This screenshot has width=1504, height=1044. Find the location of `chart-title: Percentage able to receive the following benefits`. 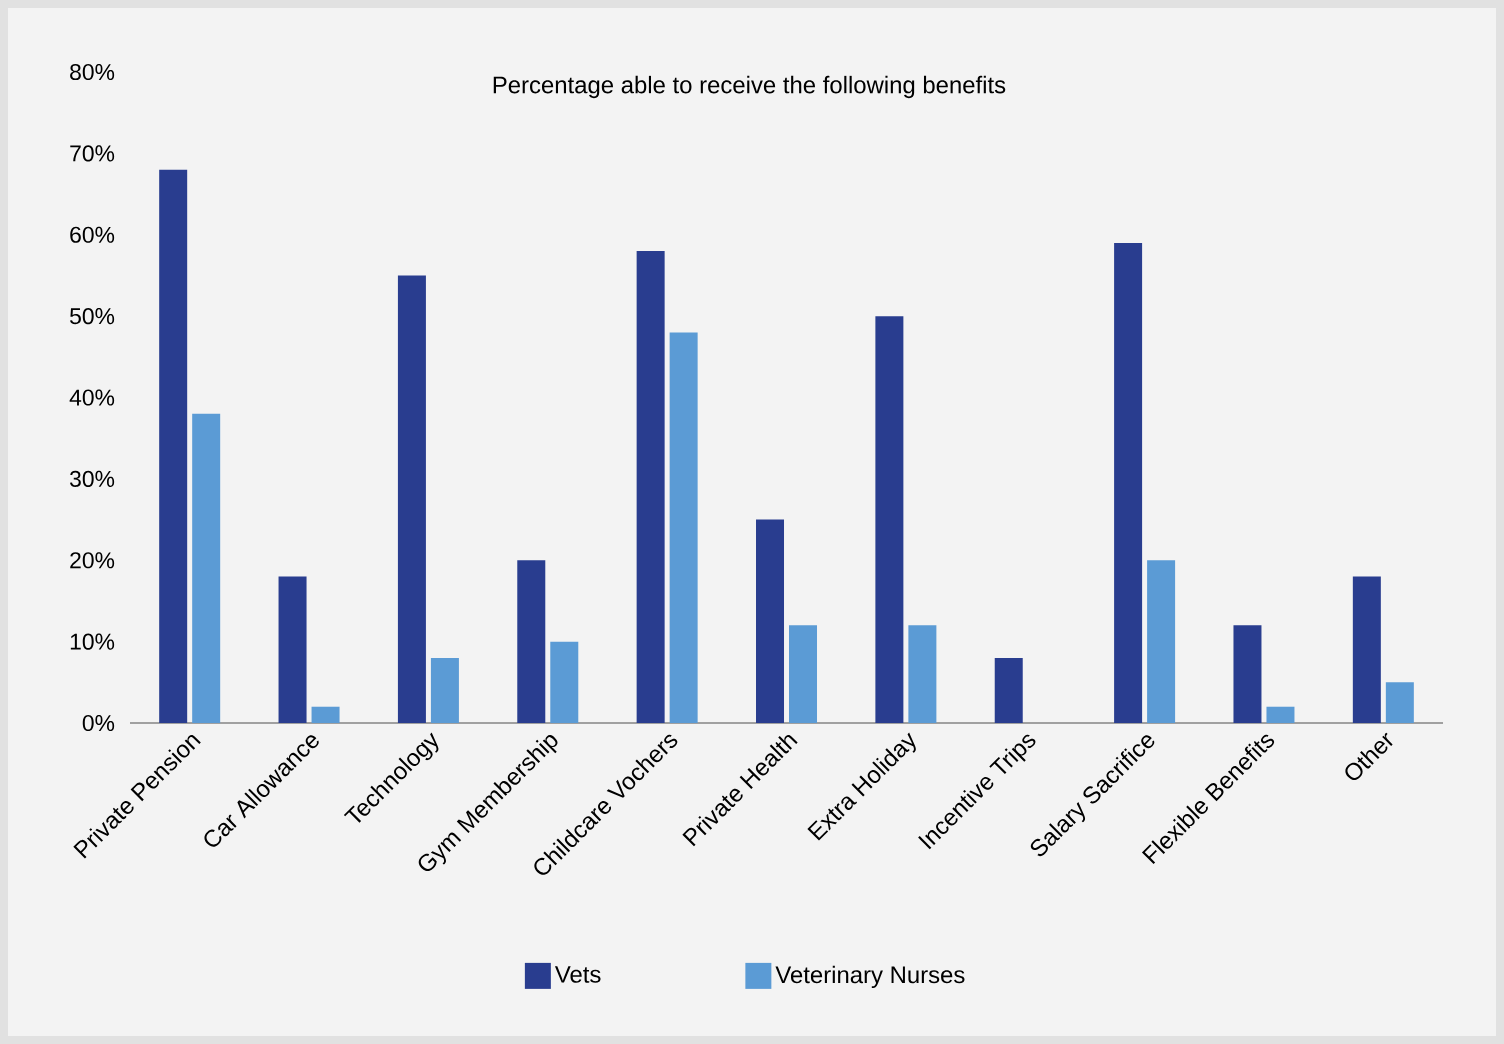

chart-title: Percentage able to receive the following benefits is located at coordinates (749, 87).